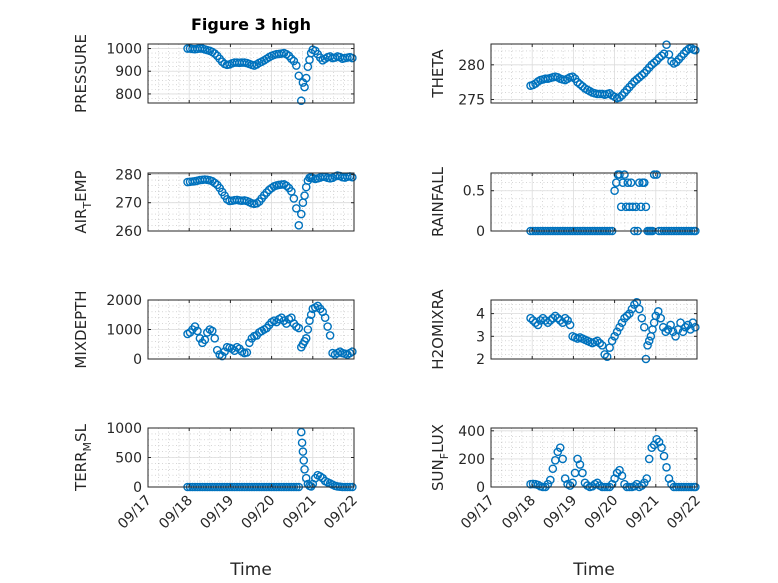  I want to click on y-axis-label: RAINFALL, so click(438, 201).